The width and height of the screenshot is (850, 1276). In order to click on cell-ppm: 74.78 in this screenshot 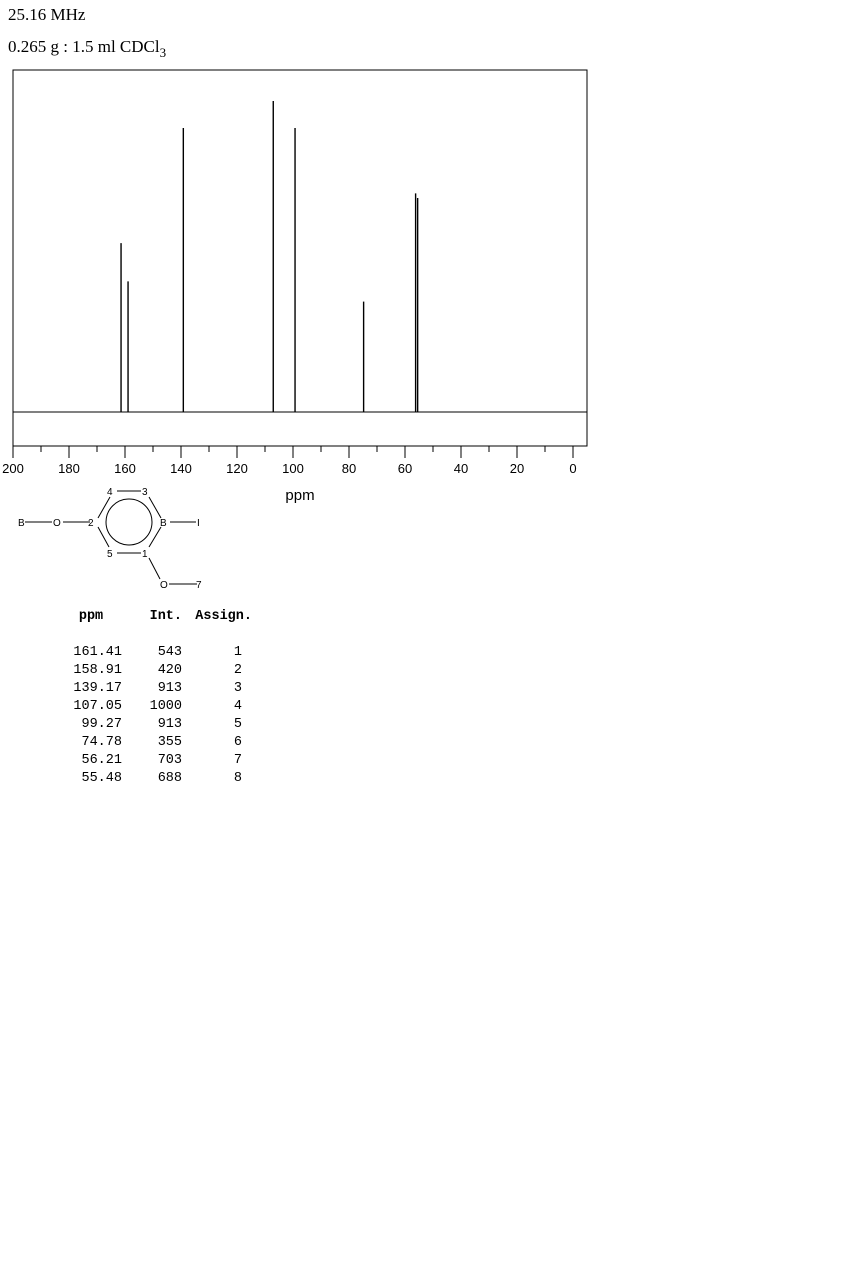, I will do `click(101, 742)`.